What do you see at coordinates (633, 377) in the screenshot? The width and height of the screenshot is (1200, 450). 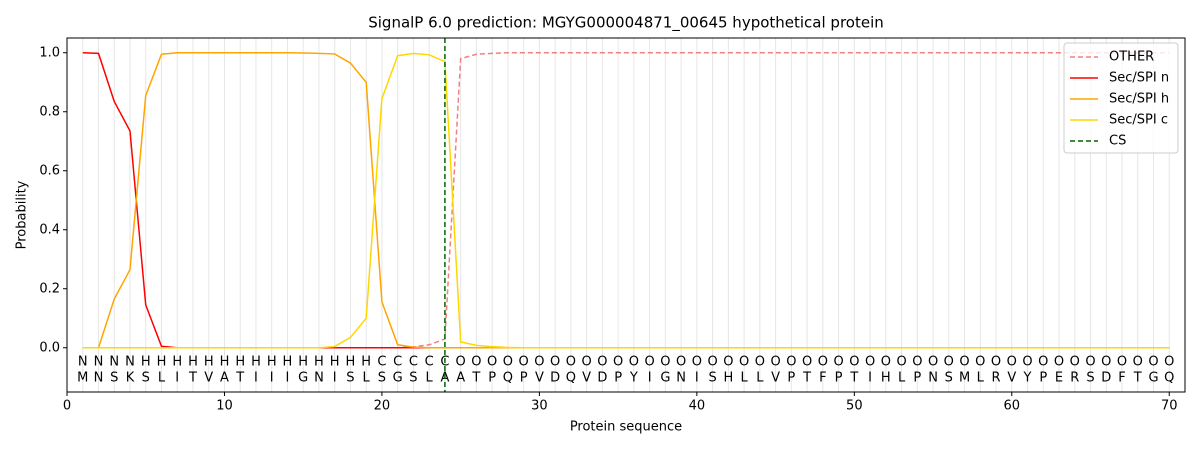 I see `residue: Y` at bounding box center [633, 377].